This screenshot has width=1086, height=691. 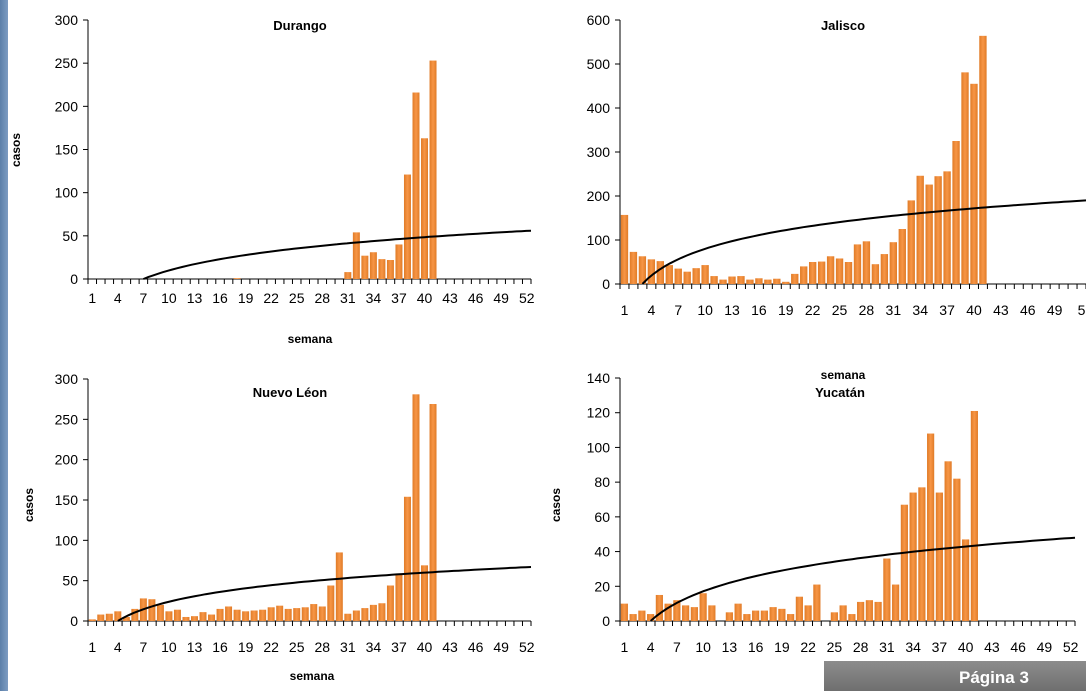 I want to click on chart-title: Yucatán, so click(x=840, y=392).